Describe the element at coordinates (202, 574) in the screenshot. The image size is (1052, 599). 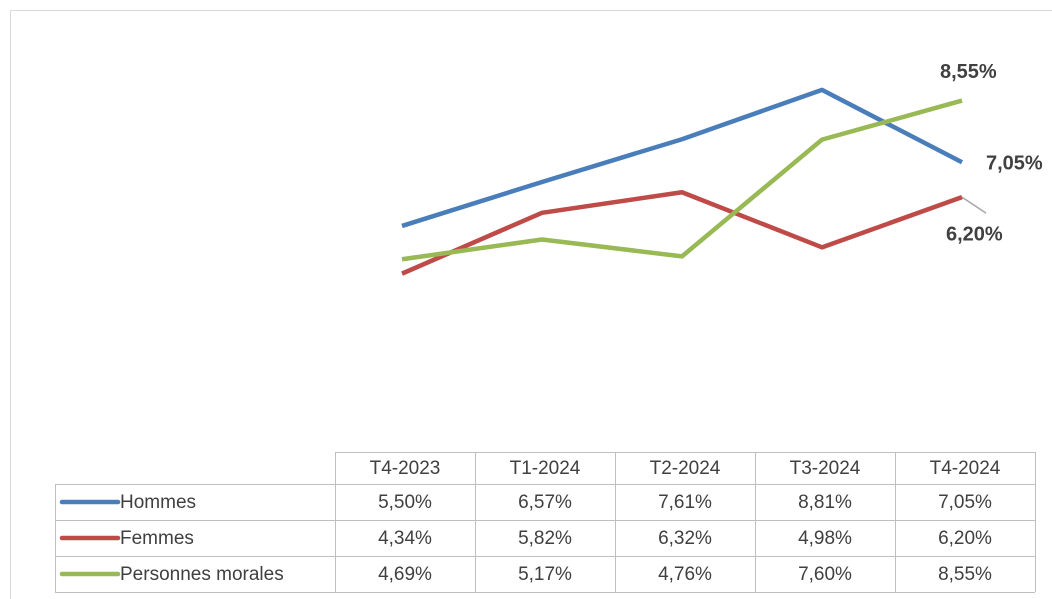
I see `legend-label: Personnes morales` at that location.